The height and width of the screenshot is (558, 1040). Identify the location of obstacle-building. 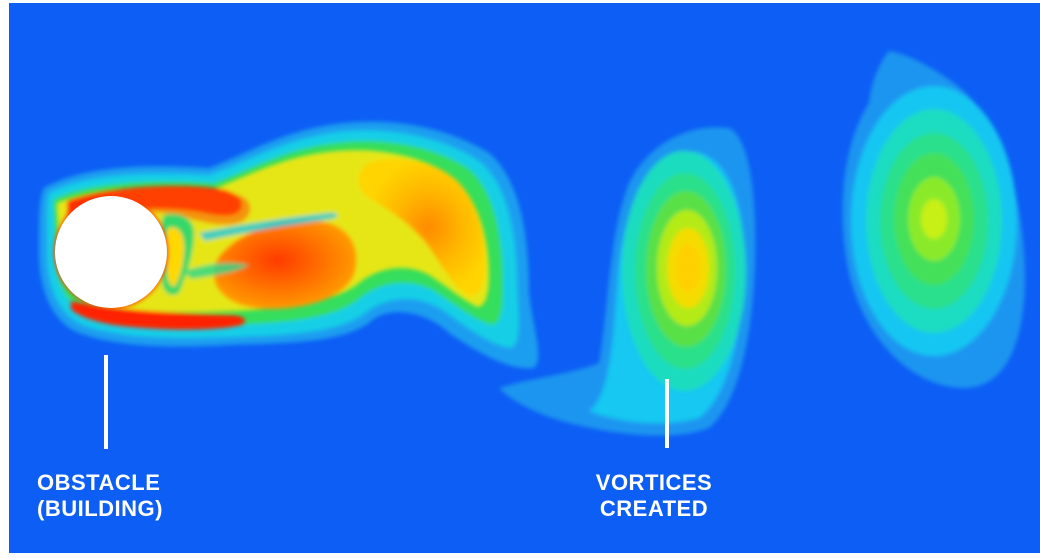
(111, 252).